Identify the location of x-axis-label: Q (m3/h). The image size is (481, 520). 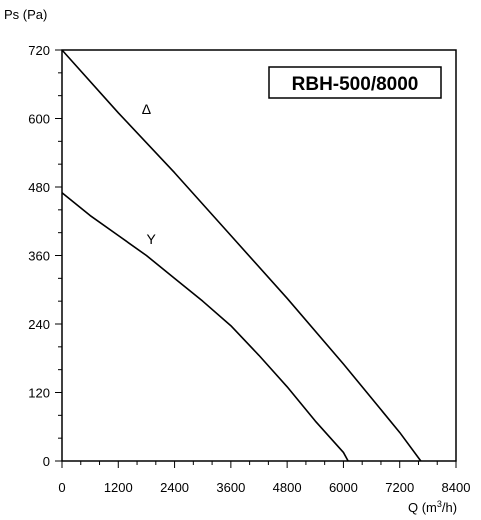
(433, 507).